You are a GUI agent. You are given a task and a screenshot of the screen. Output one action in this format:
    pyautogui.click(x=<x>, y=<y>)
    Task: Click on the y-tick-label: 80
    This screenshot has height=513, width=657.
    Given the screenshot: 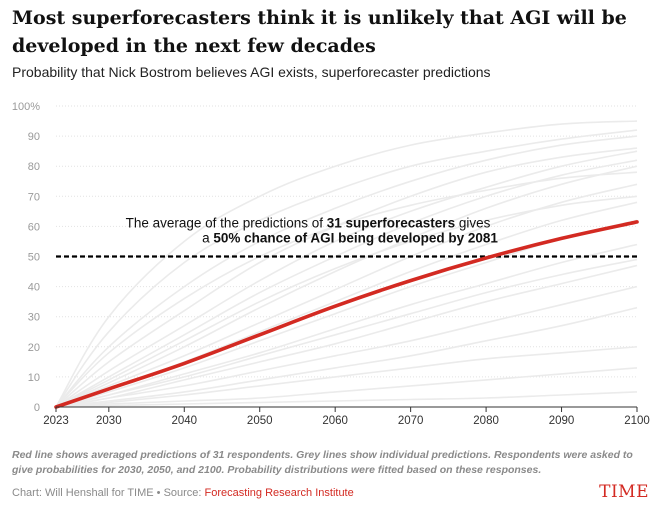 What is the action you would take?
    pyautogui.click(x=34, y=167)
    